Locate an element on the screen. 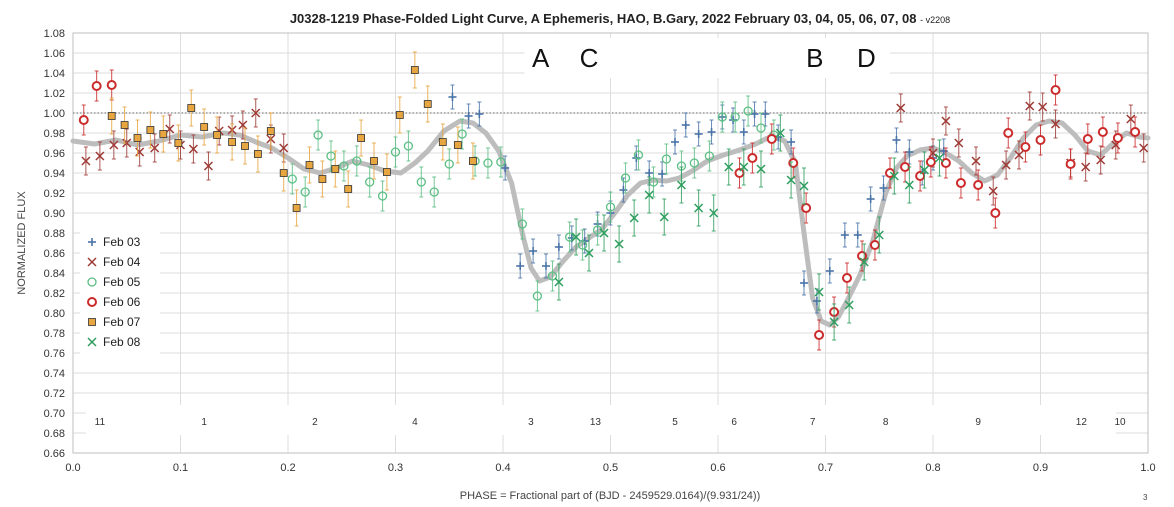 Image resolution: width=1174 pixels, height=507 pixels. segment-label: 4 is located at coordinates (415, 422).